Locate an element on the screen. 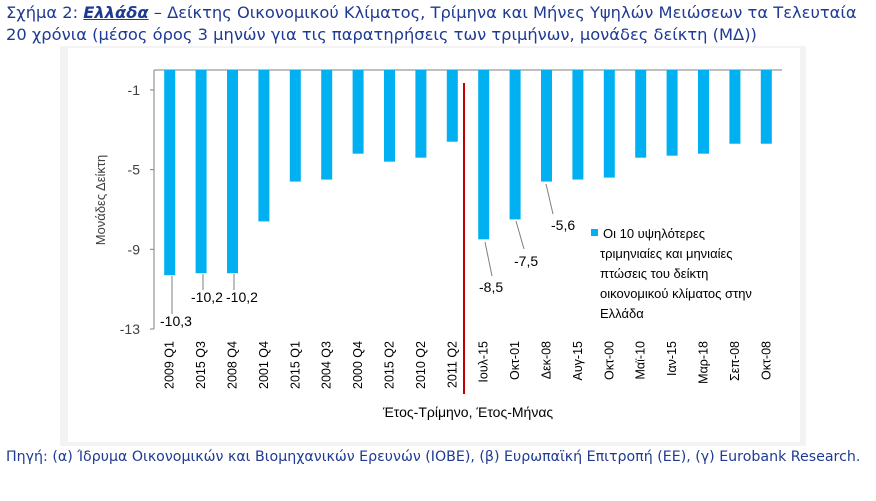  data-label: -5,6 is located at coordinates (563, 225).